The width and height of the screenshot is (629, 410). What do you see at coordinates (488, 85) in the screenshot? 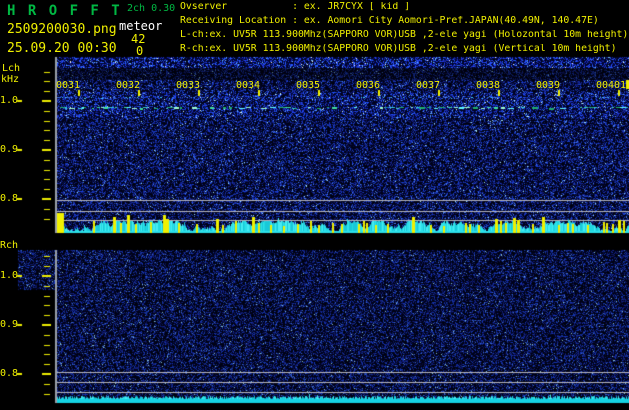
I see `time-label-0038: 0038` at bounding box center [488, 85].